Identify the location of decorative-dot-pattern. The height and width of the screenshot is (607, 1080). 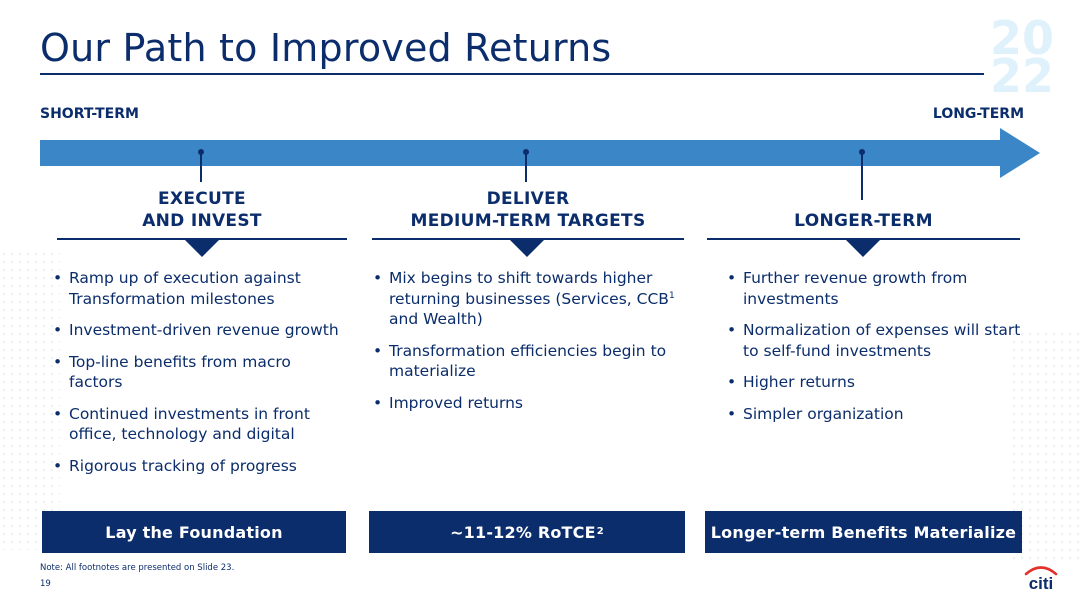
(30, 400).